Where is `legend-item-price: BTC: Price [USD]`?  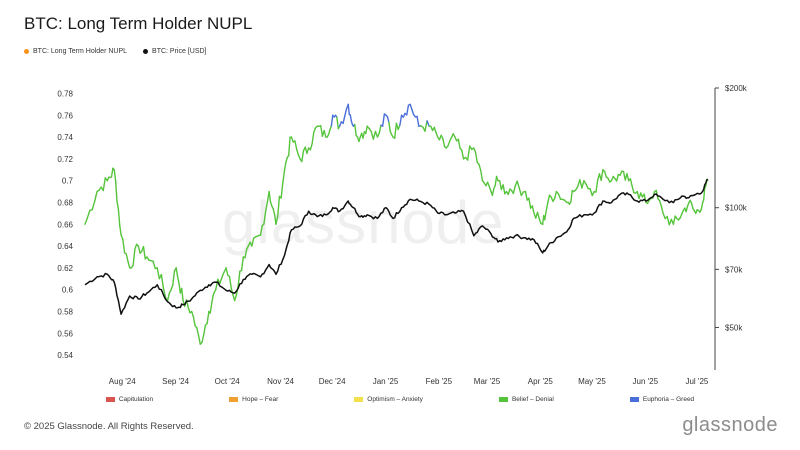
legend-item-price: BTC: Price [USD] is located at coordinates (174, 51).